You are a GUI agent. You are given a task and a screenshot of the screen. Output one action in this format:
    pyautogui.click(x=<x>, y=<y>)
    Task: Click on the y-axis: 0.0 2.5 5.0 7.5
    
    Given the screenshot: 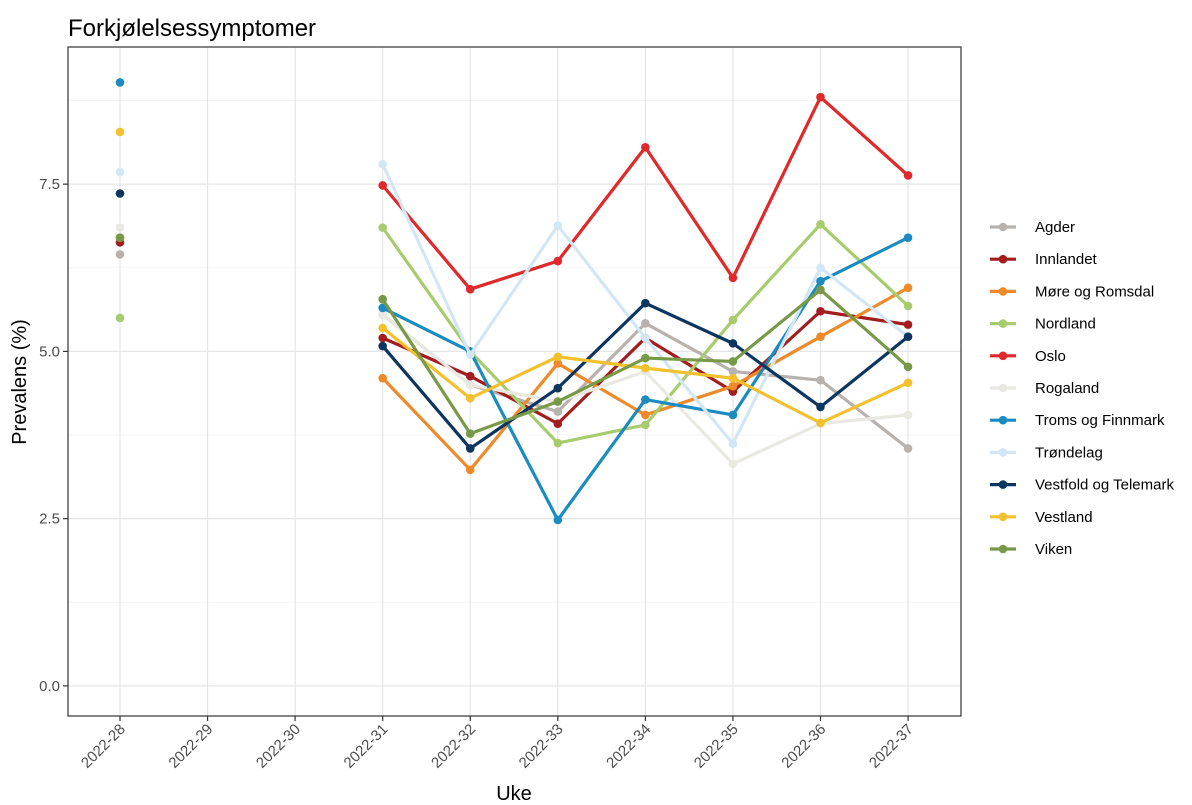 What is the action you would take?
    pyautogui.click(x=53, y=435)
    